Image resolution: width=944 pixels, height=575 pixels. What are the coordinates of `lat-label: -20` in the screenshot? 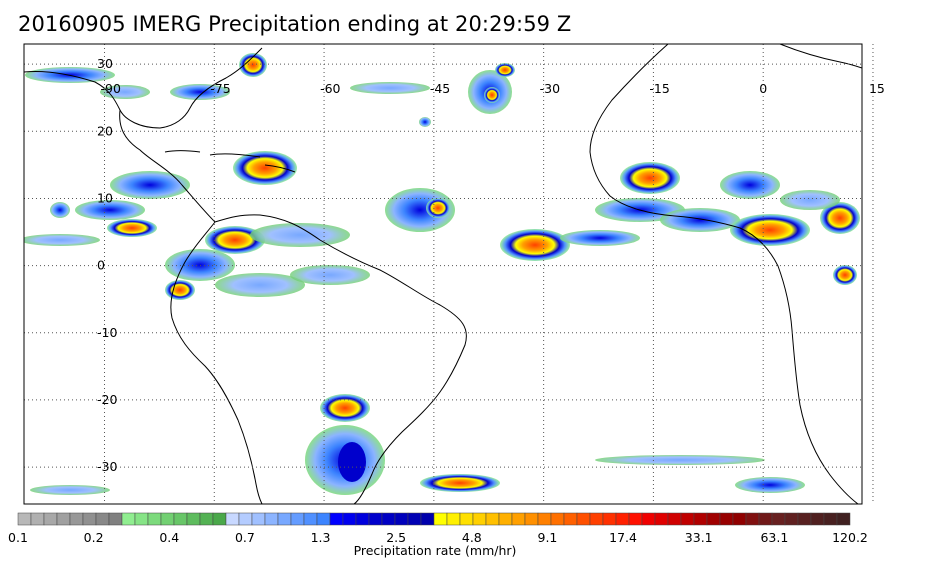 It's located at (107, 399).